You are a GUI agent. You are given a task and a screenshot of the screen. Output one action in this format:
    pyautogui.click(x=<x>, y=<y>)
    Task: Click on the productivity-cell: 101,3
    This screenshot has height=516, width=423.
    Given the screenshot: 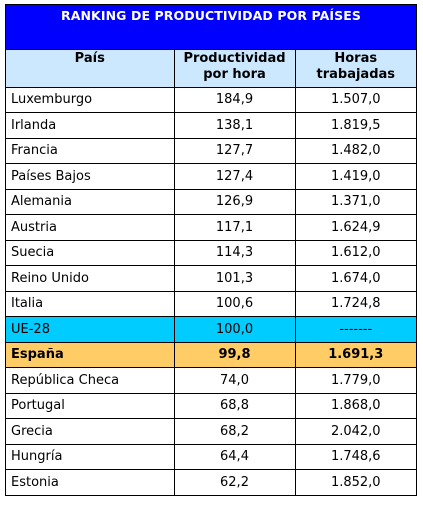 What is the action you would take?
    pyautogui.click(x=234, y=278)
    